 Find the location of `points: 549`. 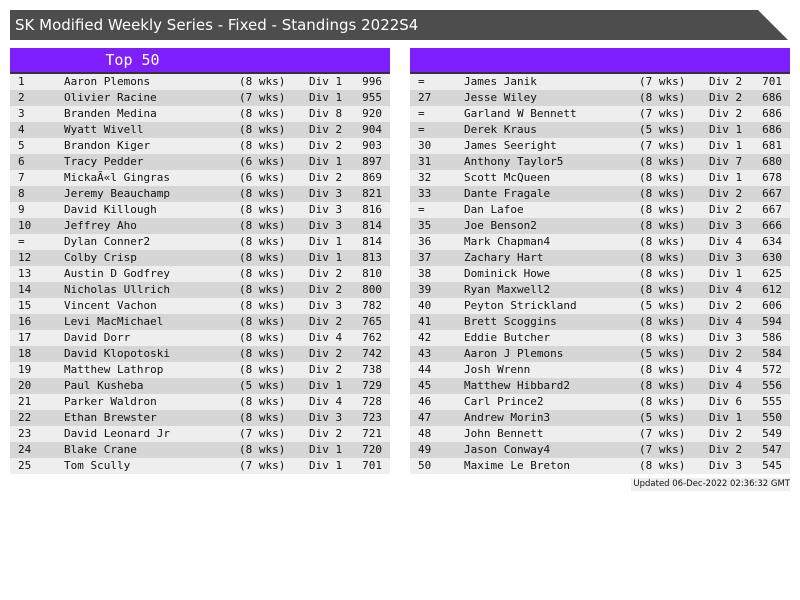

points: 549 is located at coordinates (772, 433).